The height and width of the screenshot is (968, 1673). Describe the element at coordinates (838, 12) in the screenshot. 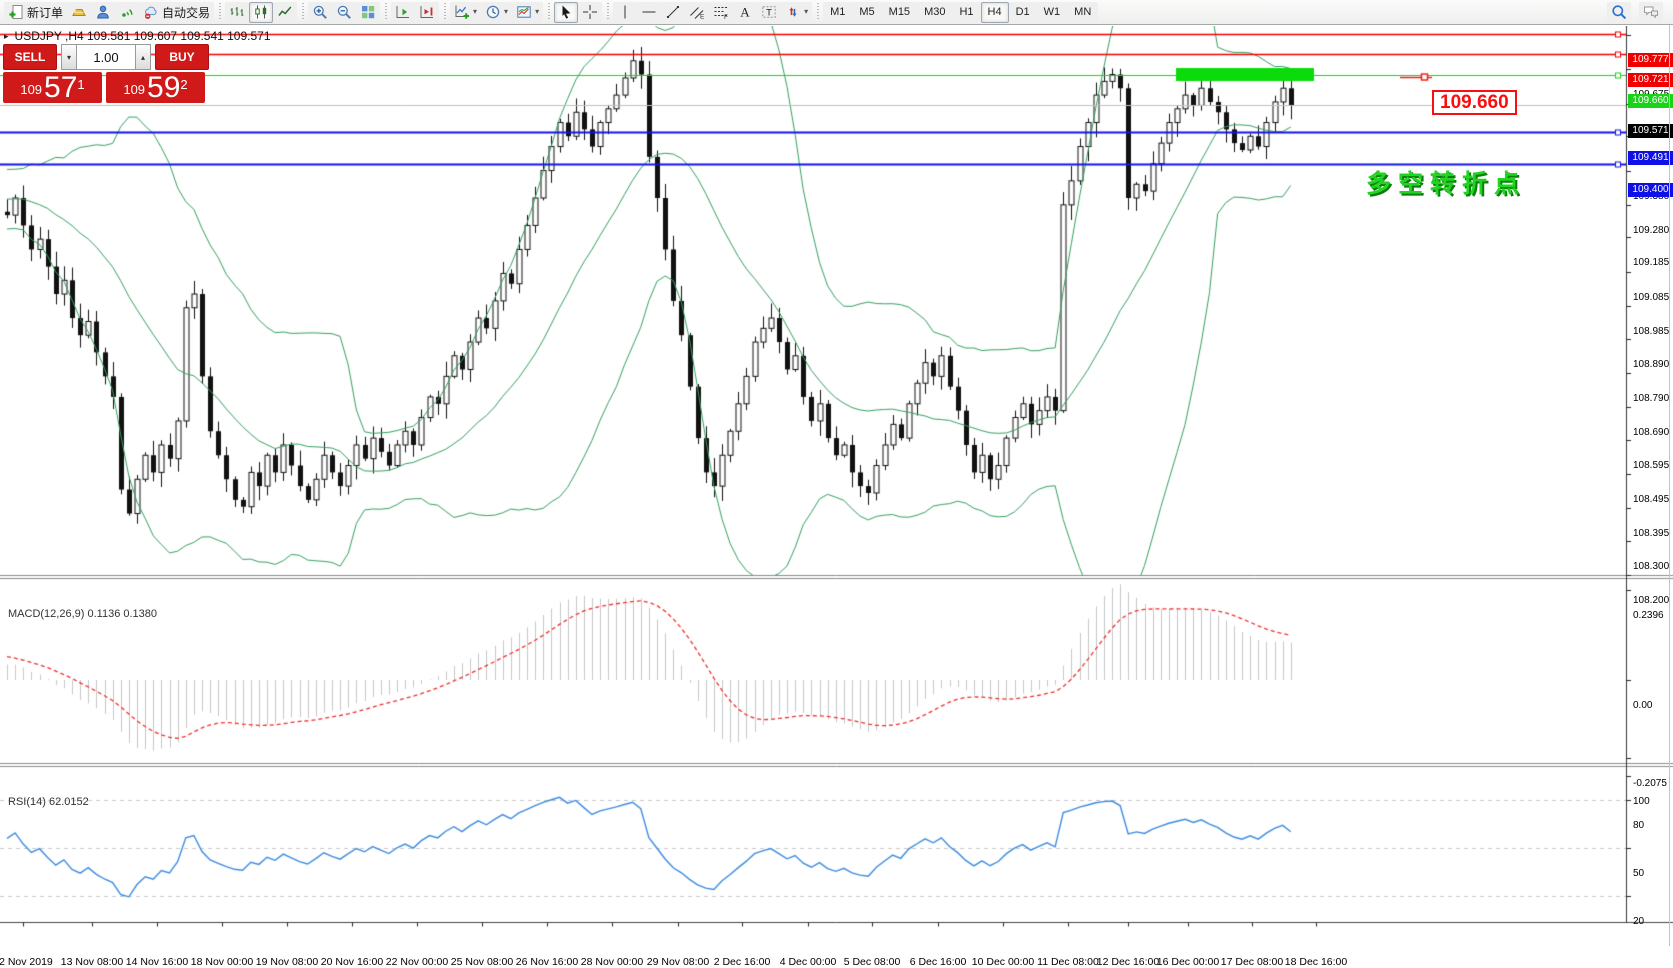

I see `timeframe-m1-button: M1` at that location.